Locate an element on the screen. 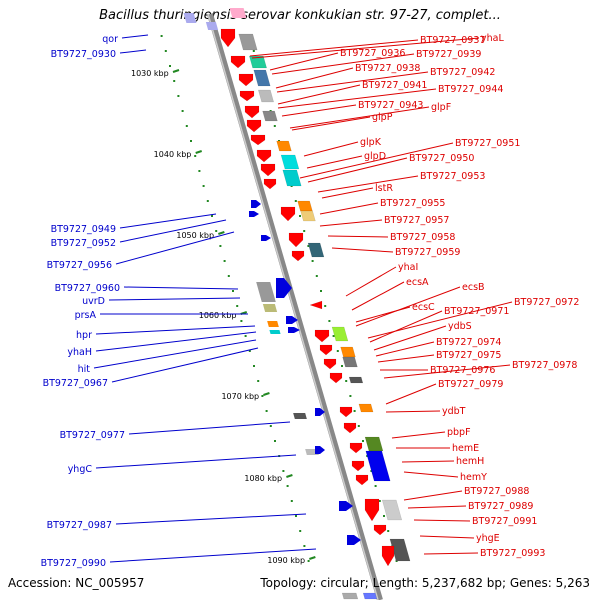 This screenshot has height=600, width=600. right-gene-label: pbpF is located at coordinates (459, 432).